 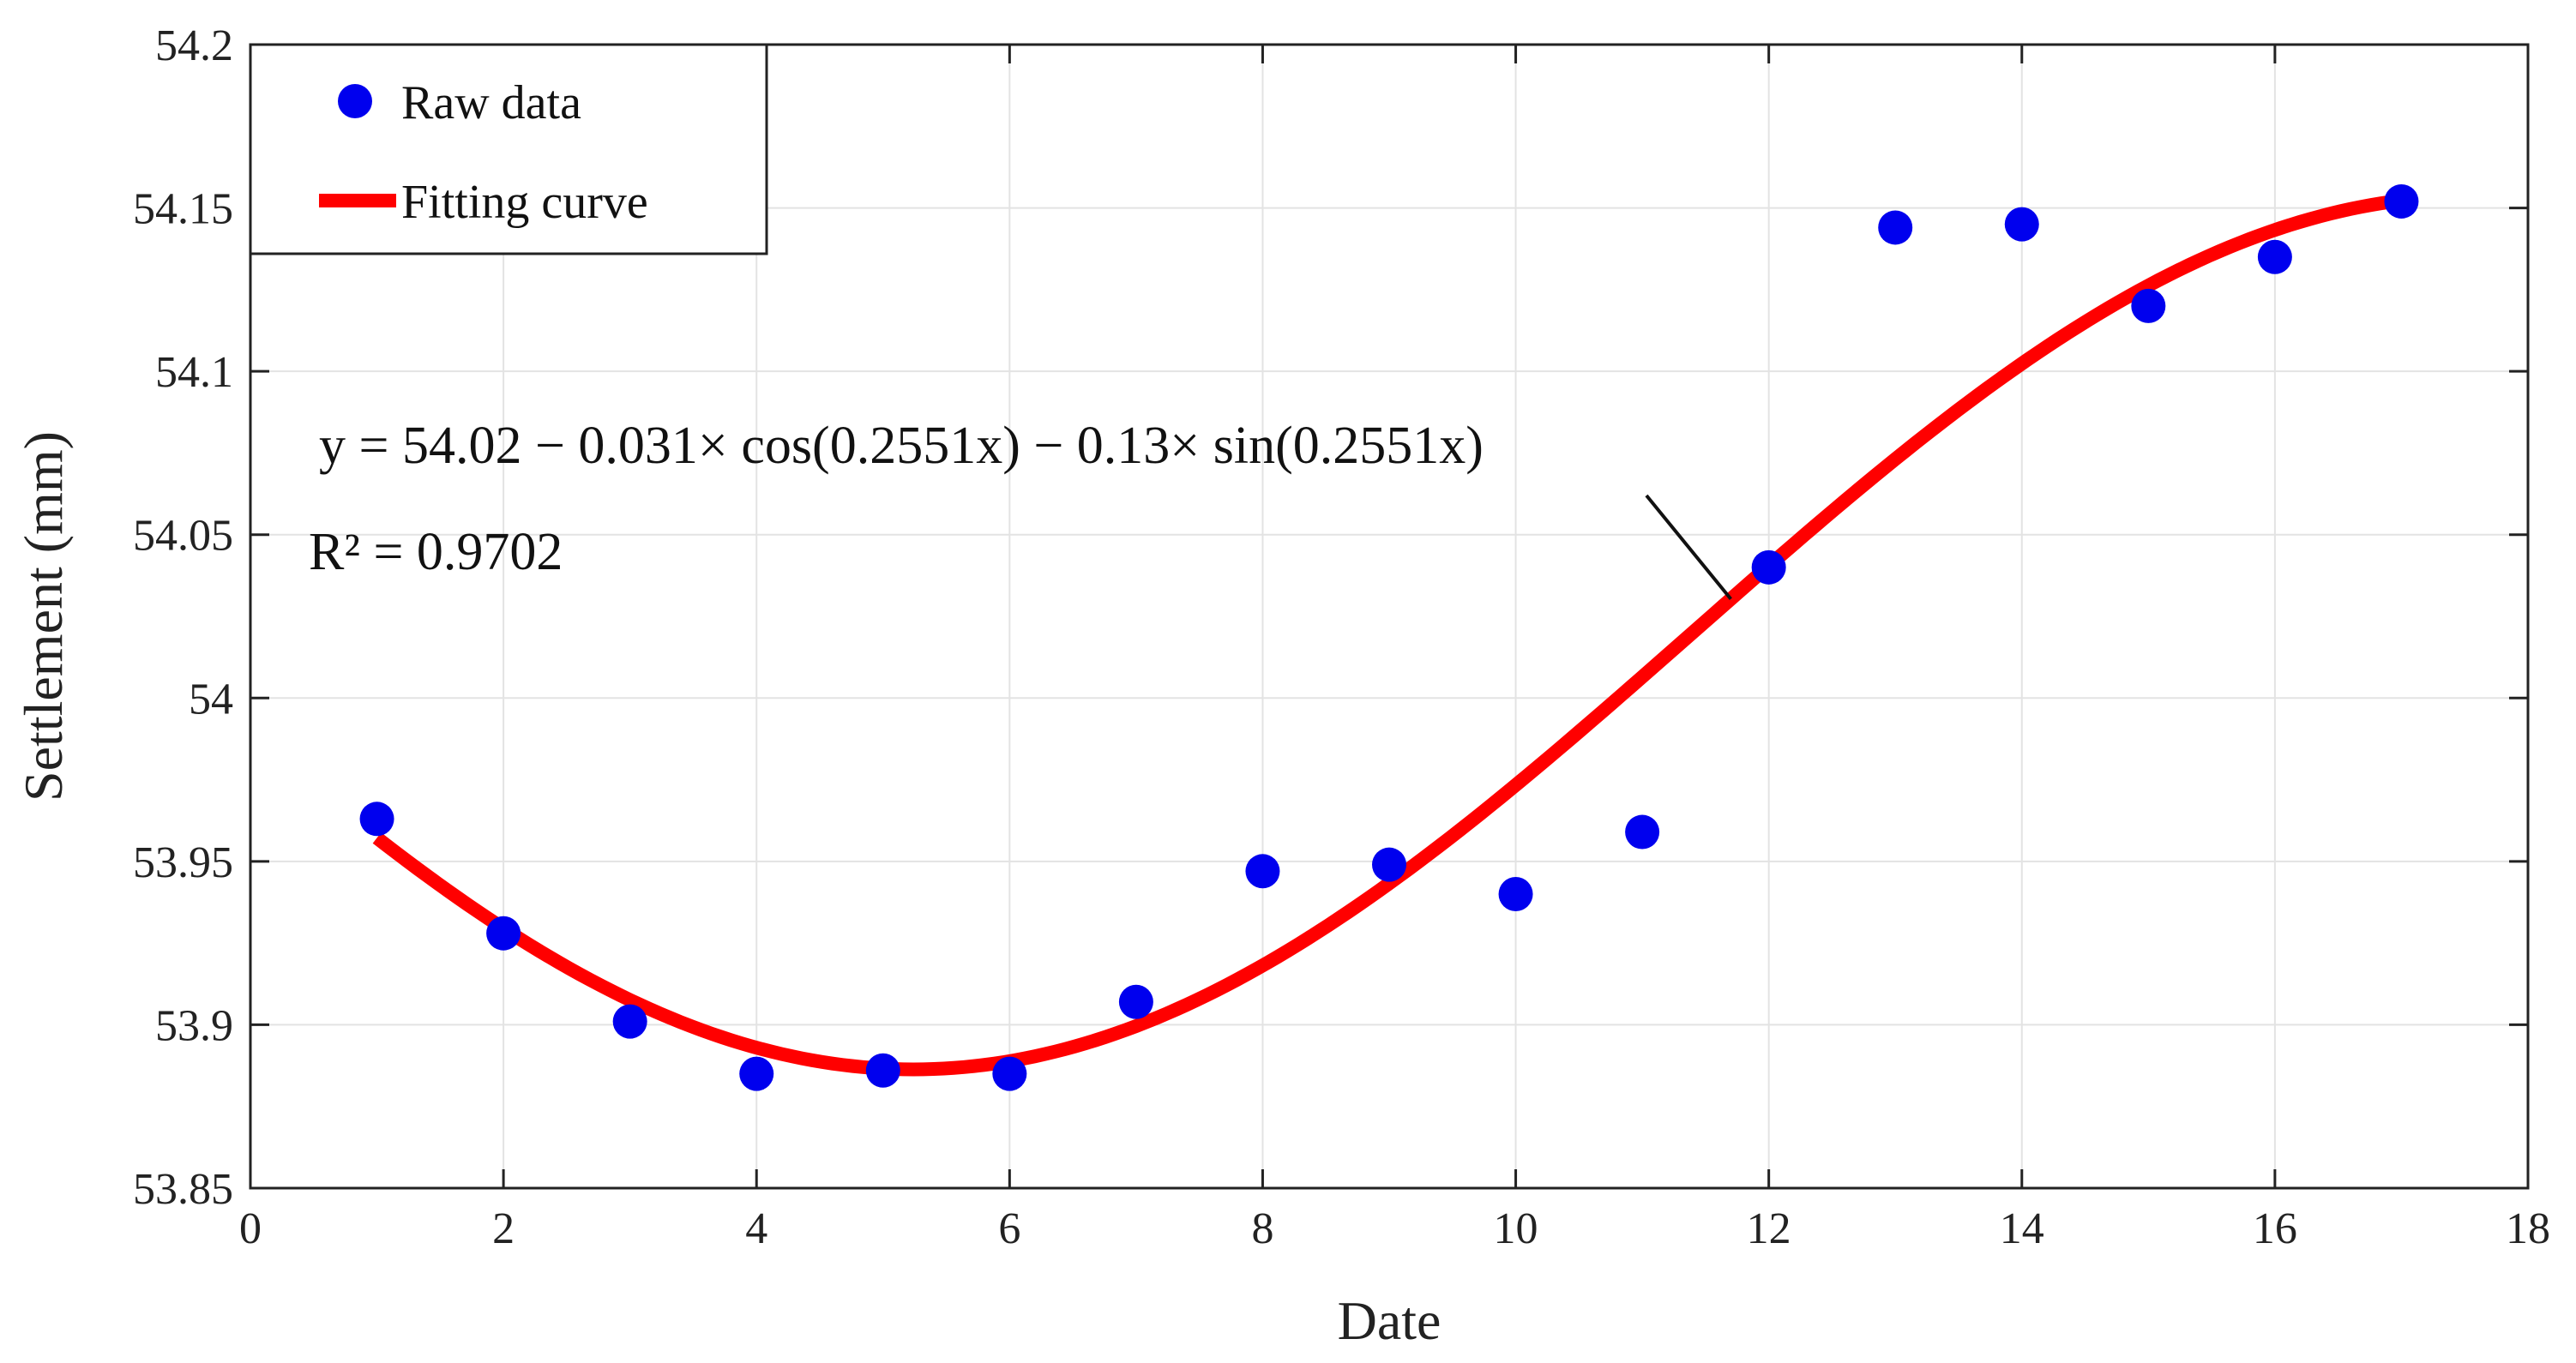 I want to click on y-axis-title: Settlement (mm), so click(x=43, y=616).